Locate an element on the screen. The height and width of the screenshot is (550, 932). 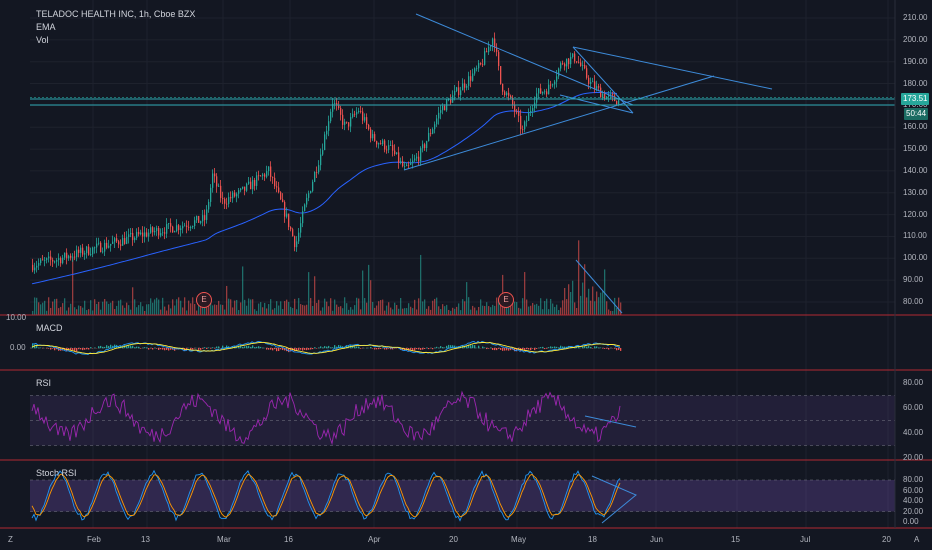
symbol-title: TELADOC HEALTH INC, 1h, Cboe BZX is located at coordinates (116, 14).